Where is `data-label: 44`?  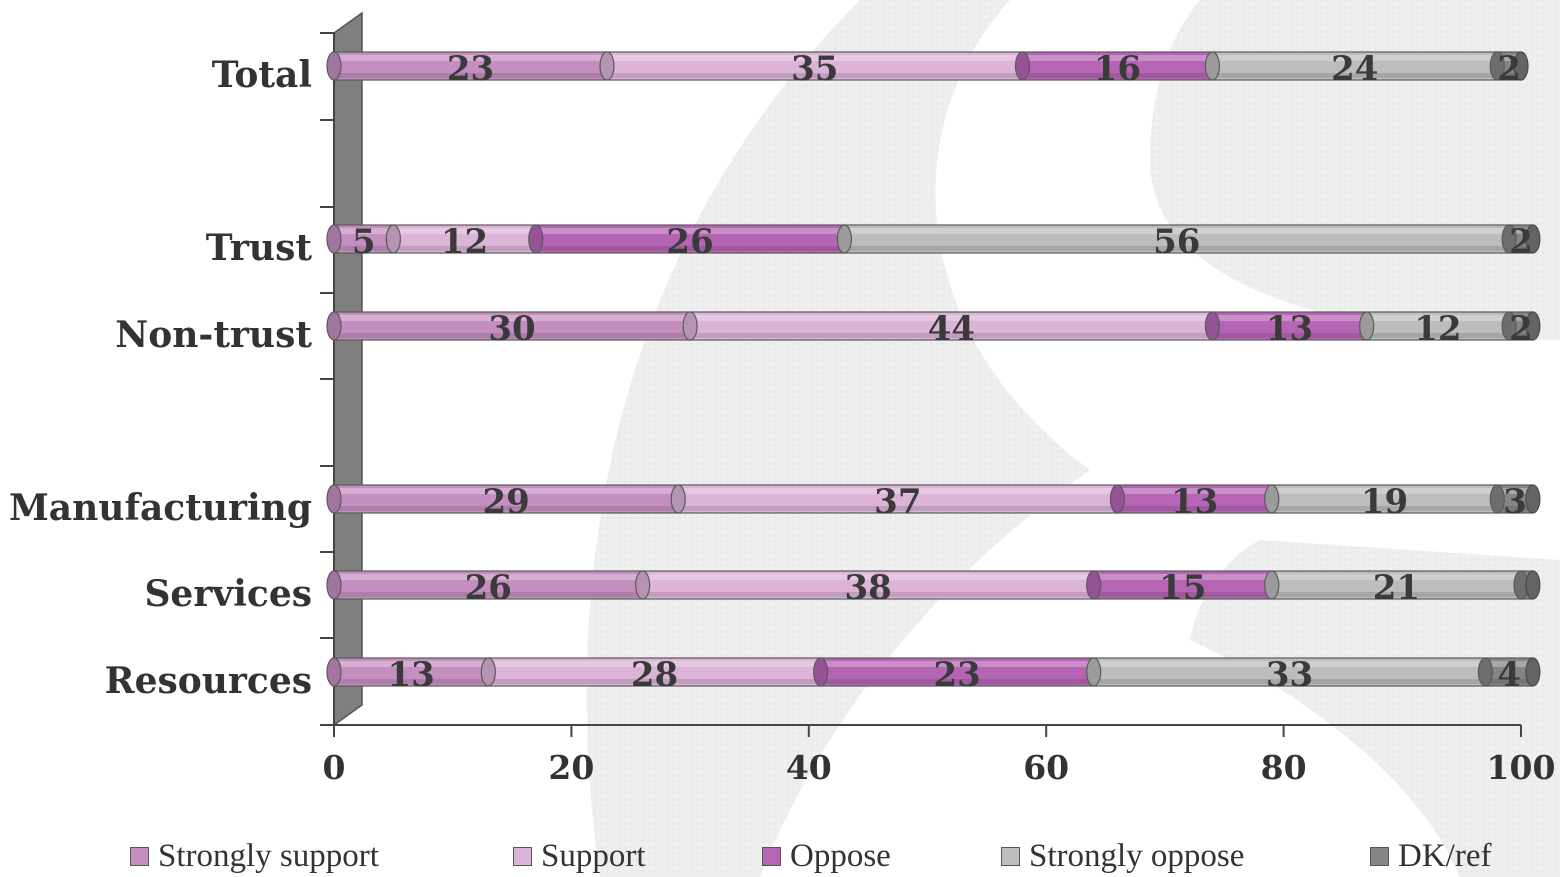
data-label: 44 is located at coordinates (951, 329).